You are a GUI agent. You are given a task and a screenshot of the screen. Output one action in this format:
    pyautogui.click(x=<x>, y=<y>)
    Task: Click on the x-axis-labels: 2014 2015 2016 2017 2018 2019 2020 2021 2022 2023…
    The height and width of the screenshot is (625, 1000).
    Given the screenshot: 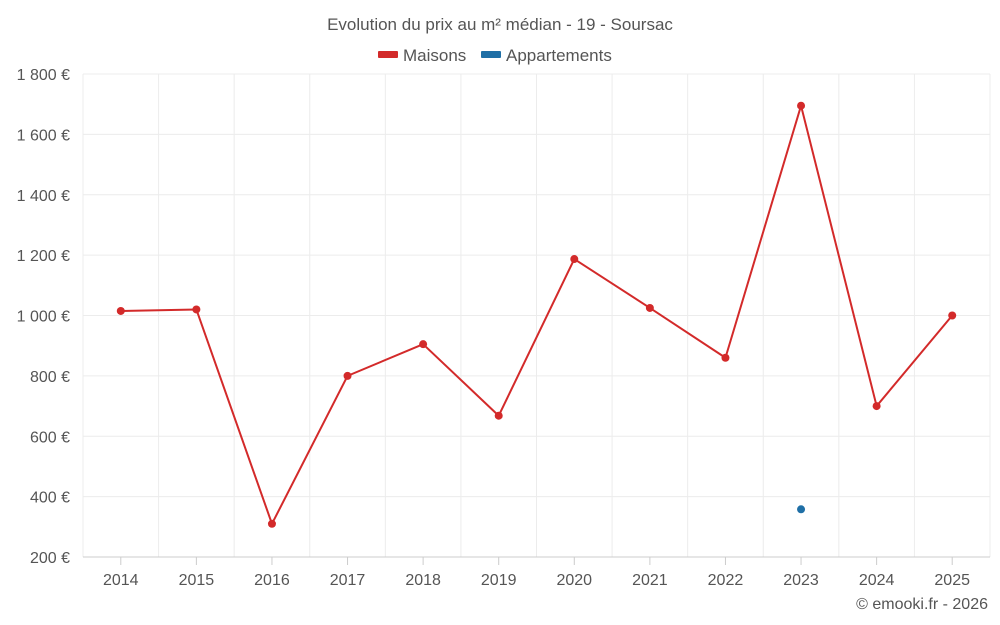 What is the action you would take?
    pyautogui.click(x=536, y=580)
    